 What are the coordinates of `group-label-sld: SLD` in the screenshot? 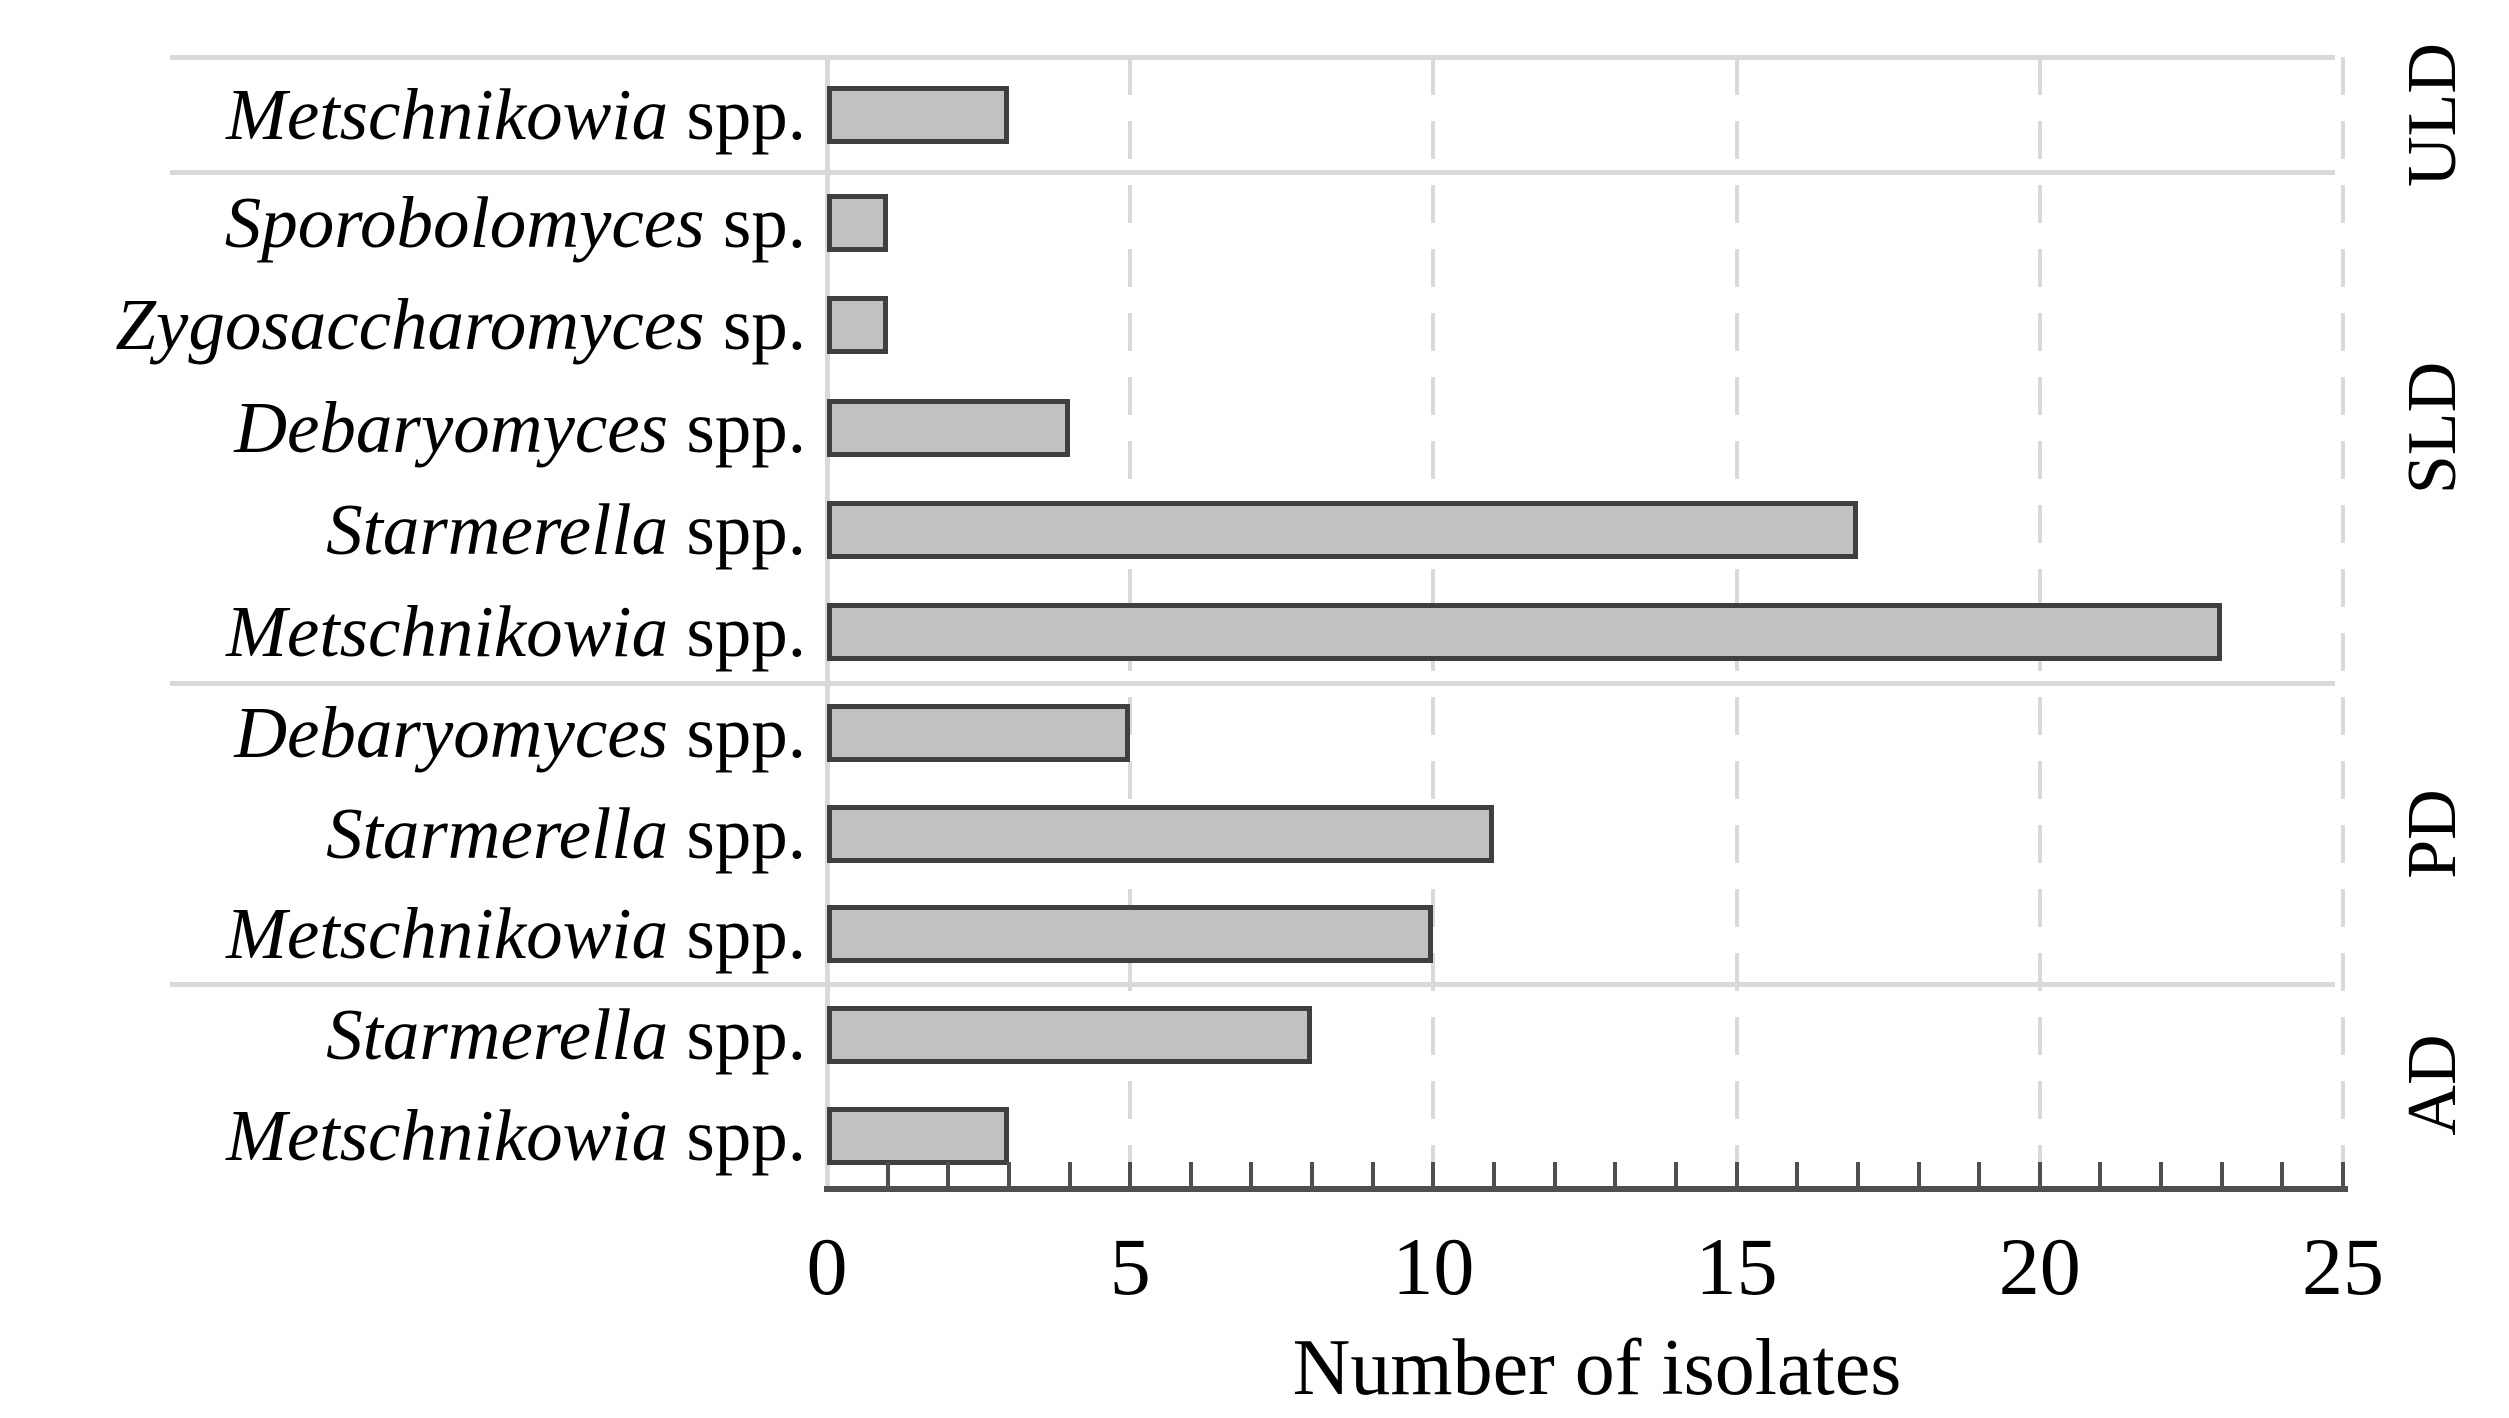 It's located at (2432, 427).